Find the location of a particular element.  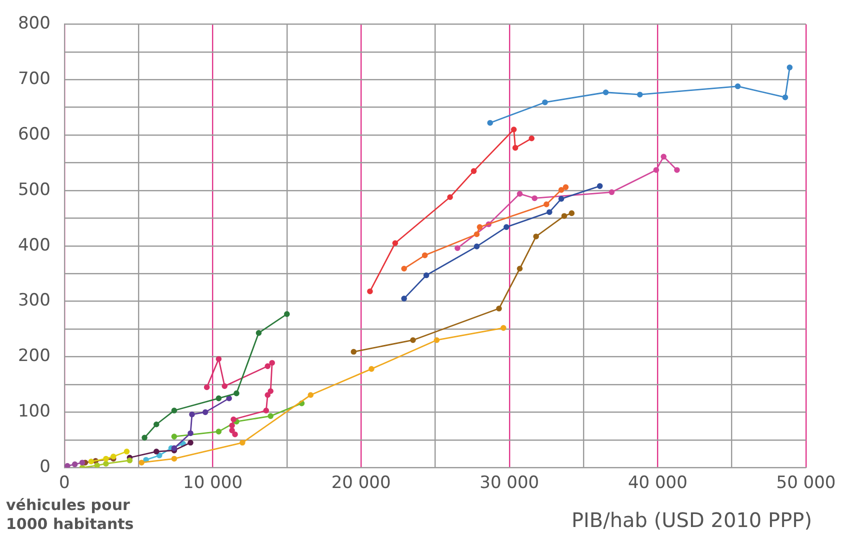

y-tick-label: 0 is located at coordinates (45, 467).